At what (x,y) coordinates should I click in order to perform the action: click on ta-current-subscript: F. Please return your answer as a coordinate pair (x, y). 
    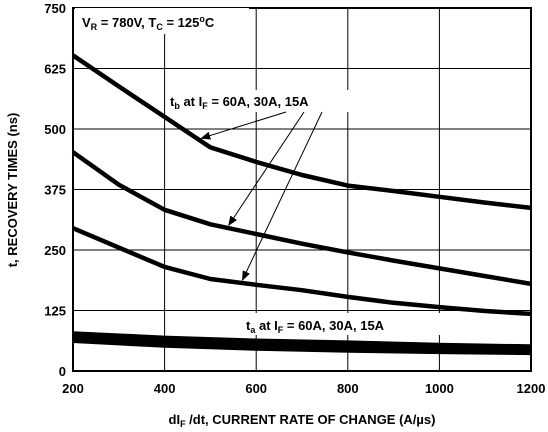
    Looking at the image, I should click on (281, 330).